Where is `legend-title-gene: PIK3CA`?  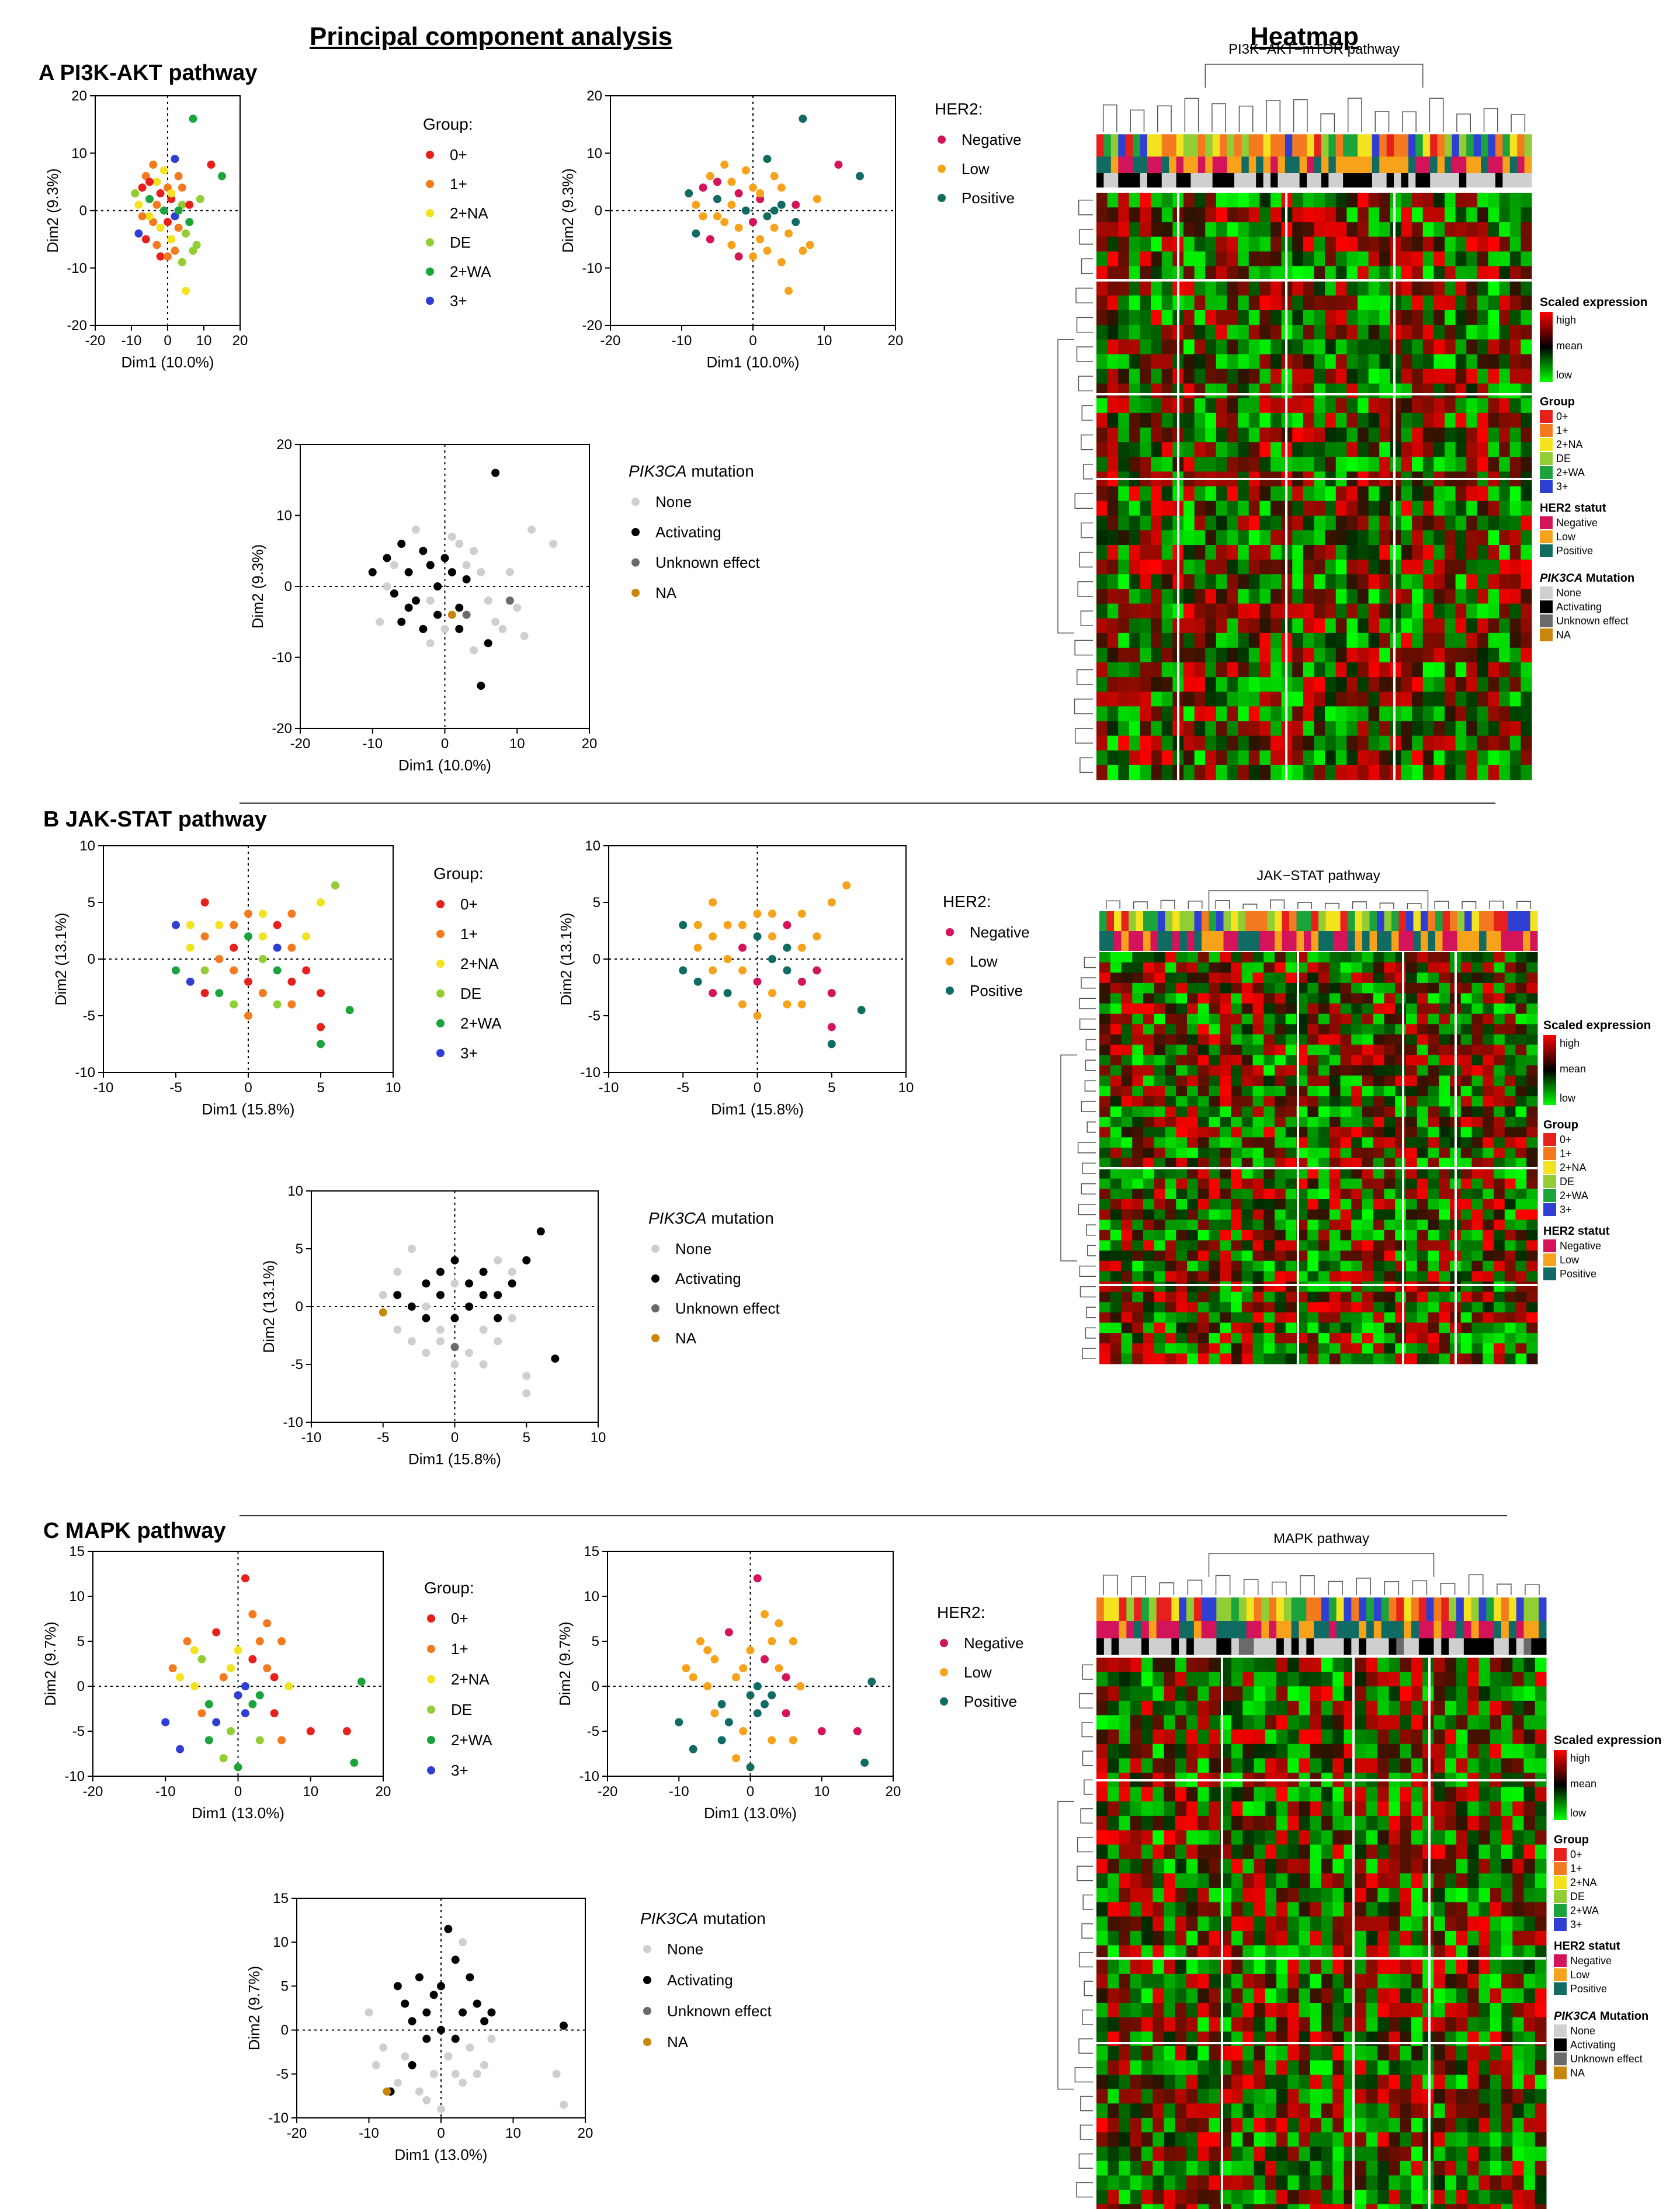
legend-title-gene: PIK3CA is located at coordinates (669, 1918).